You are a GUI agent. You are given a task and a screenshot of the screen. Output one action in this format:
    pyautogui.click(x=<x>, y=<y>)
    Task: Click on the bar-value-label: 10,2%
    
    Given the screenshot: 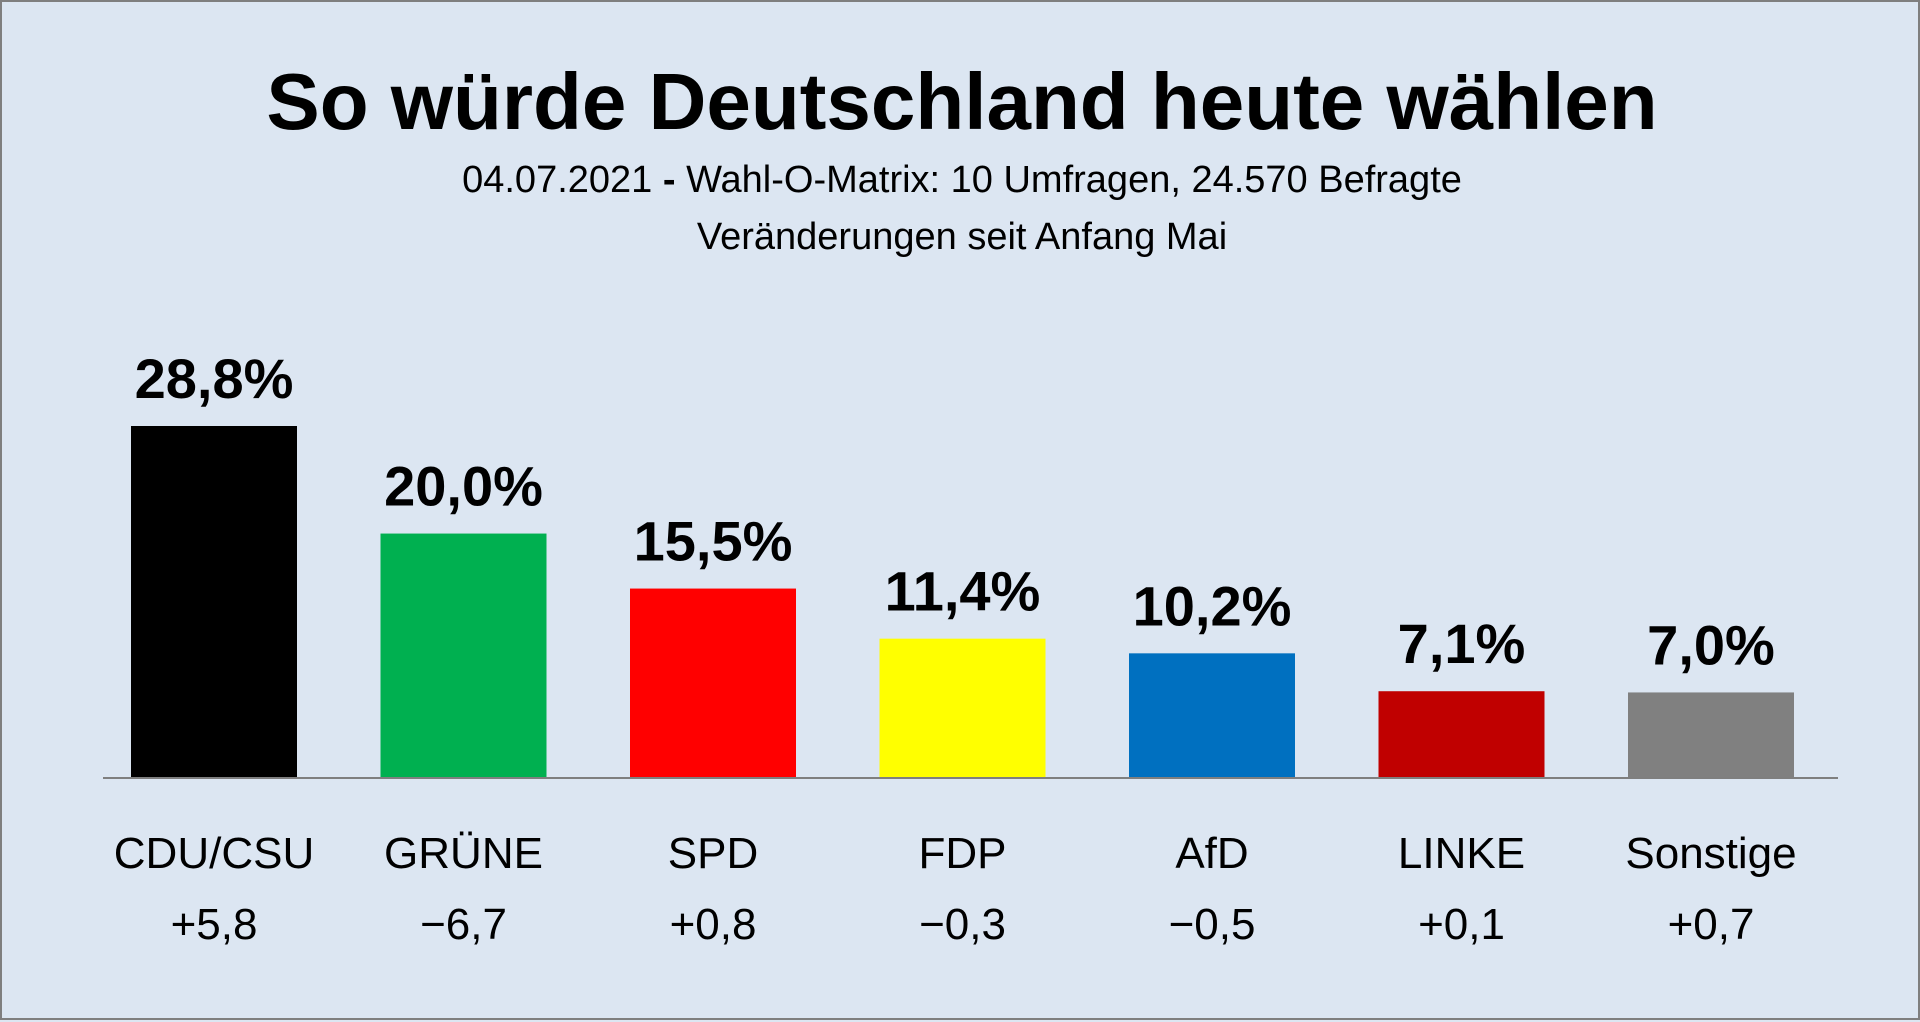 What is the action you would take?
    pyautogui.click(x=1212, y=605)
    